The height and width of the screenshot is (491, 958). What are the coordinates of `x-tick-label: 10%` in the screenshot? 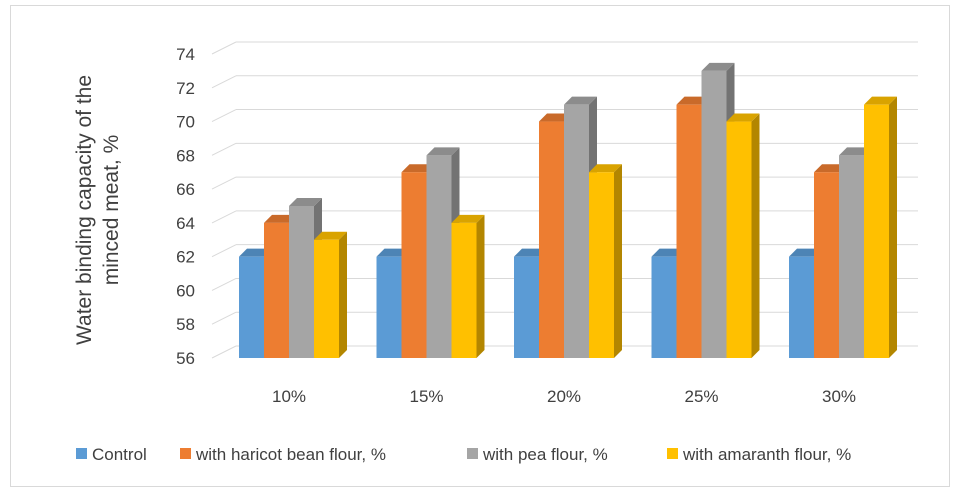 It's located at (289, 396).